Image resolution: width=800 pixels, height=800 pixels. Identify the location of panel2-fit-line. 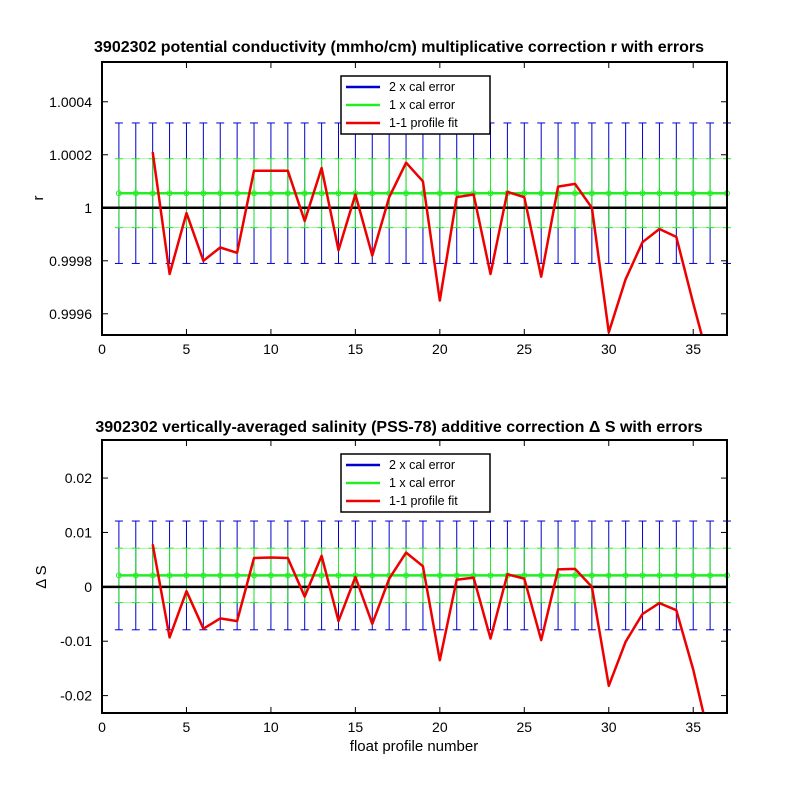
(428, 629).